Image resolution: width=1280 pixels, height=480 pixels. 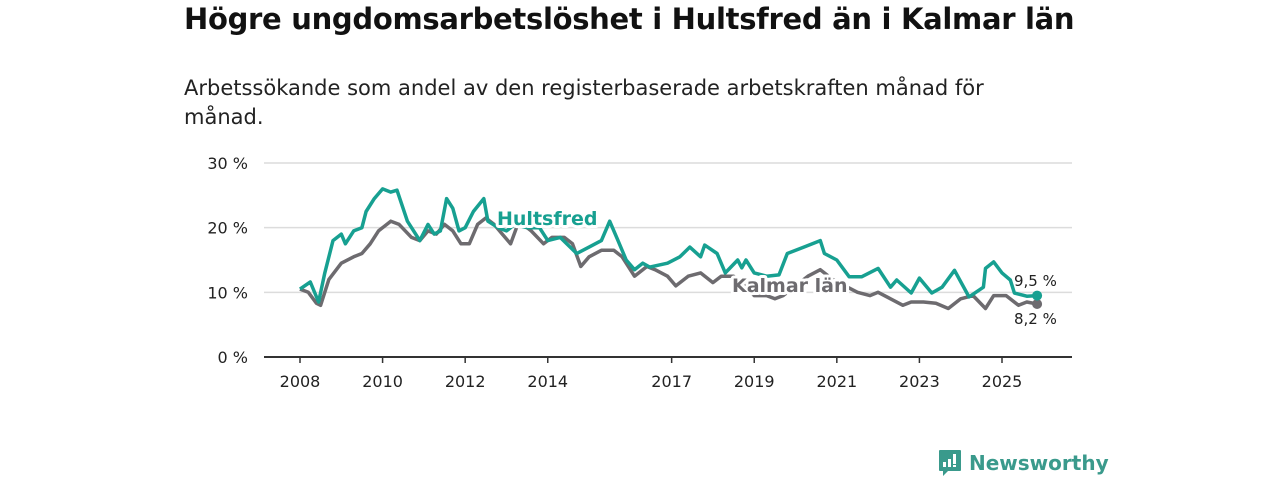 I want to click on newsworthy-logo-icon, so click(x=950, y=463).